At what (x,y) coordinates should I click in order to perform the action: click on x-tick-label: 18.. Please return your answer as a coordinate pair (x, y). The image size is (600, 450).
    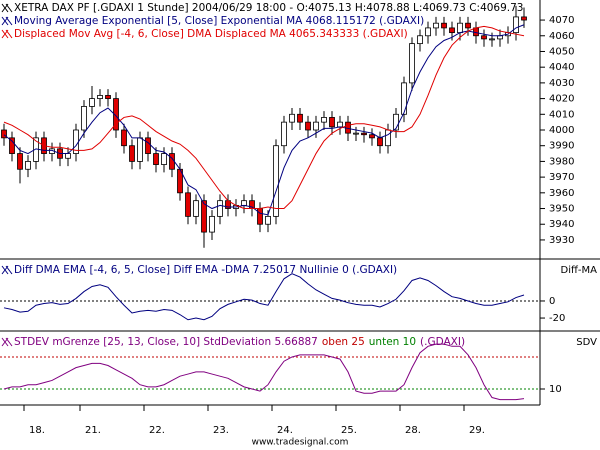
    Looking at the image, I should click on (37, 430).